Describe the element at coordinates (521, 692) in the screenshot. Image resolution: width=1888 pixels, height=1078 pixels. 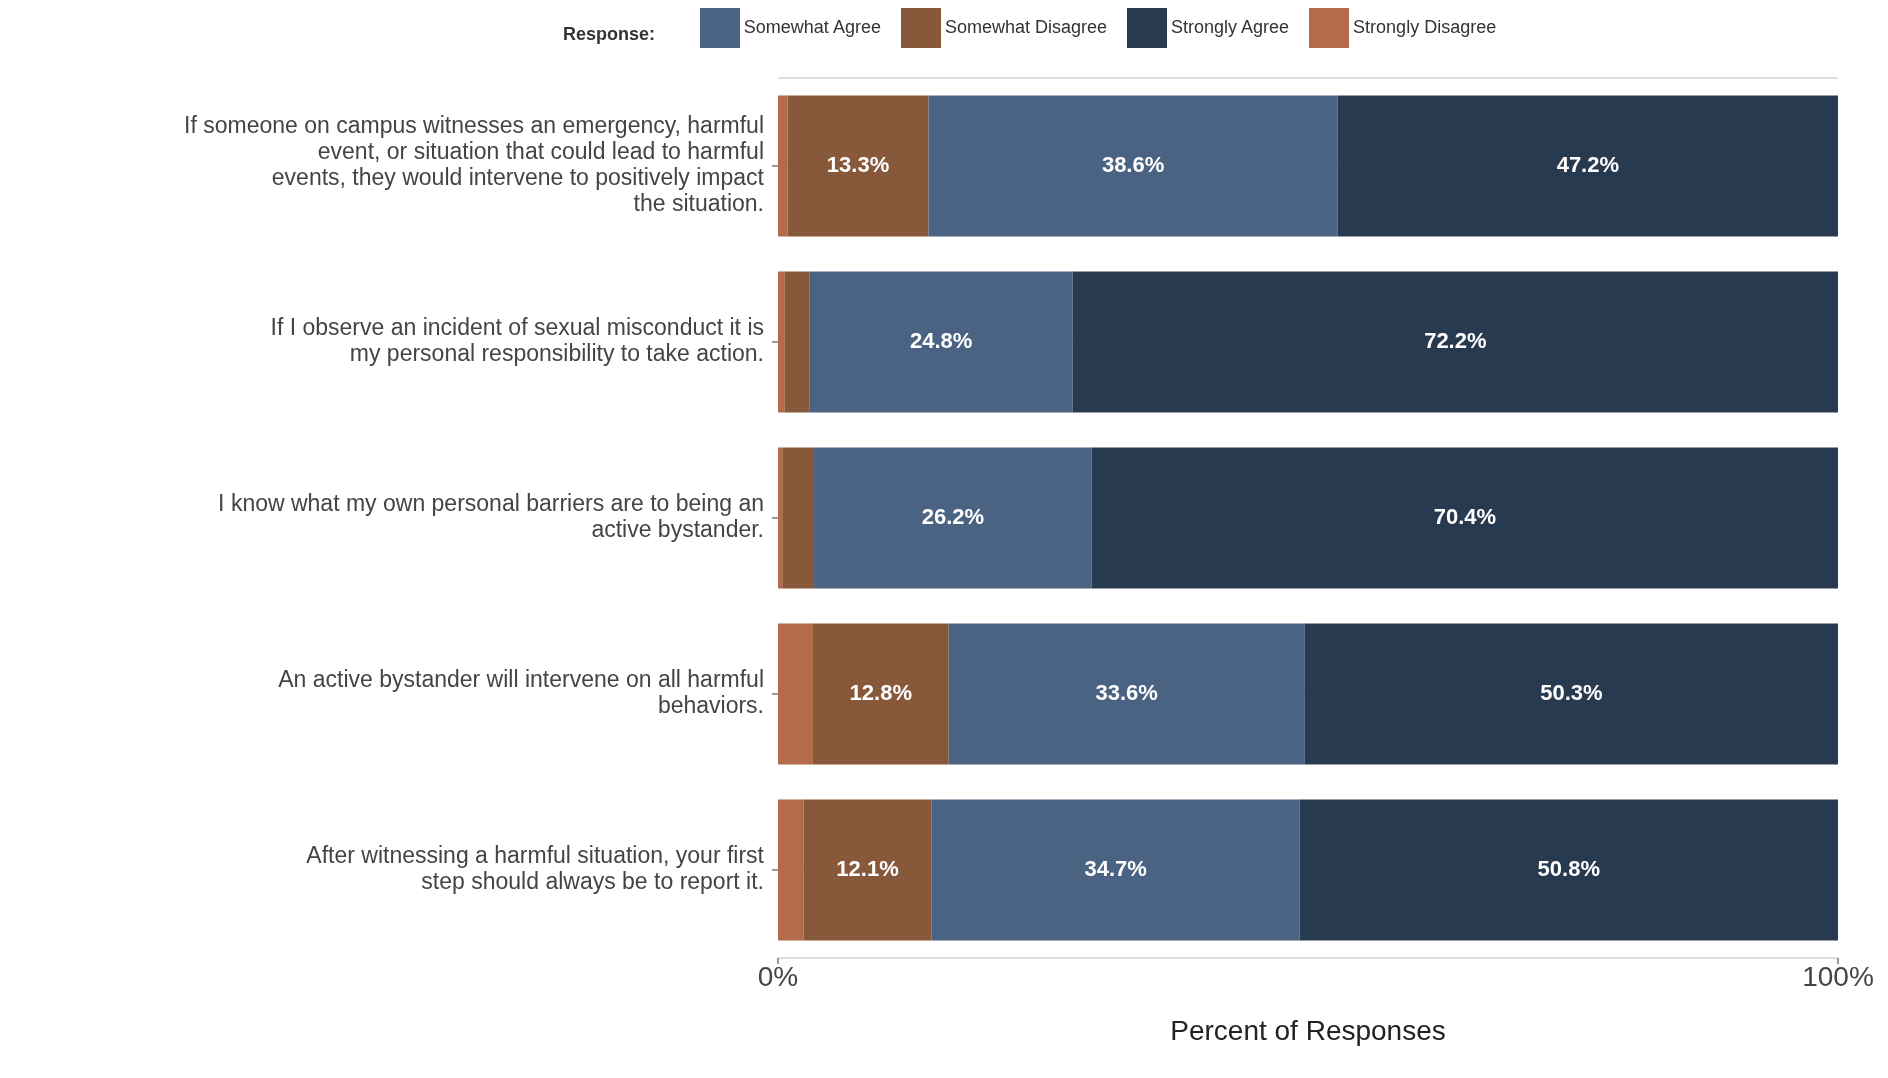
I see `y-tick-label: An active bystander will intervene on all harmful behaviors.` at that location.